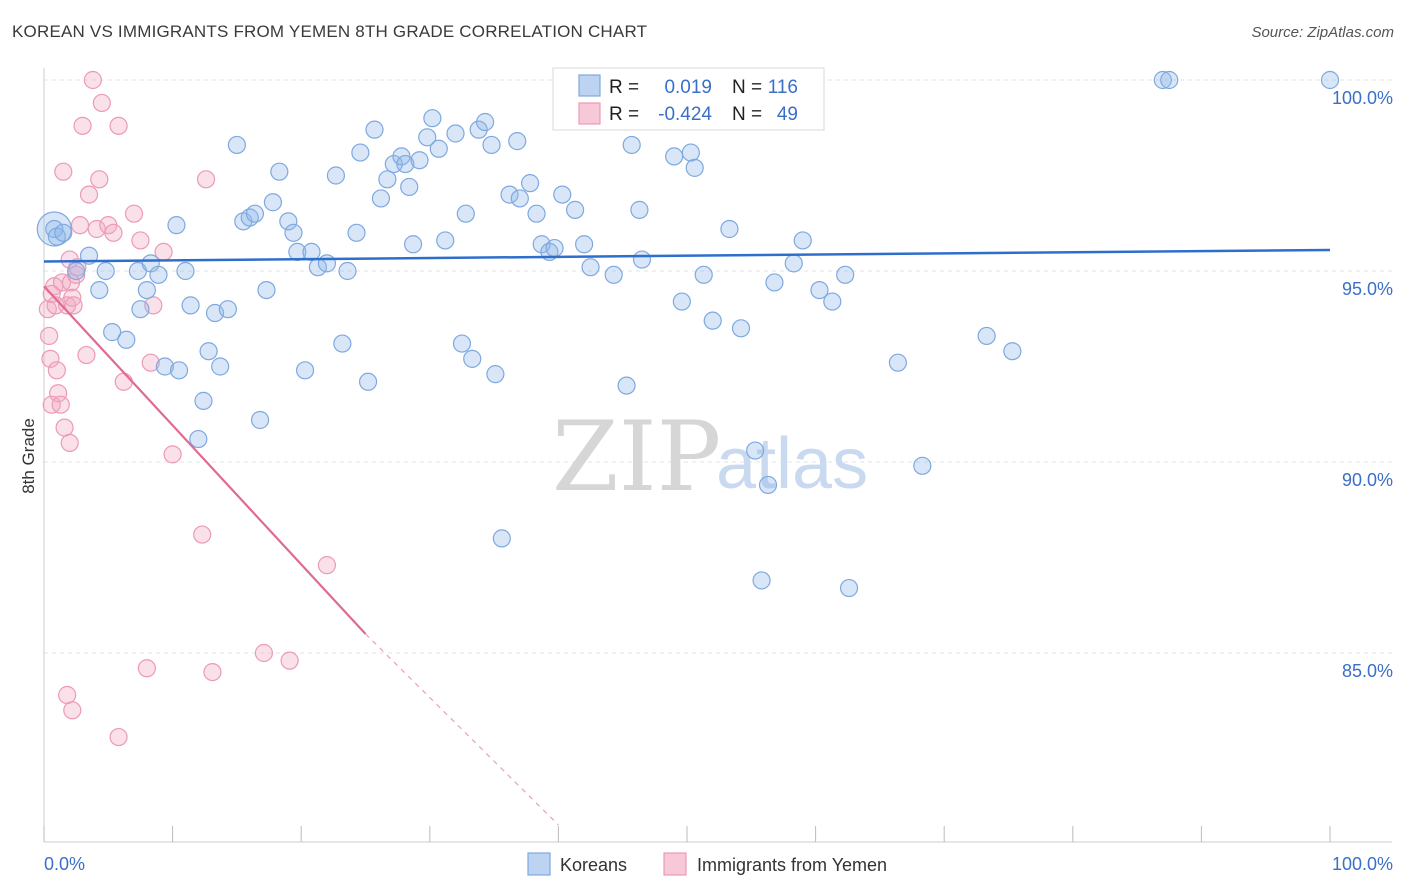 This screenshot has height=892, width=1406. Describe the element at coordinates (64, 864) in the screenshot. I see `x-tick-label: 0.0%` at that location.